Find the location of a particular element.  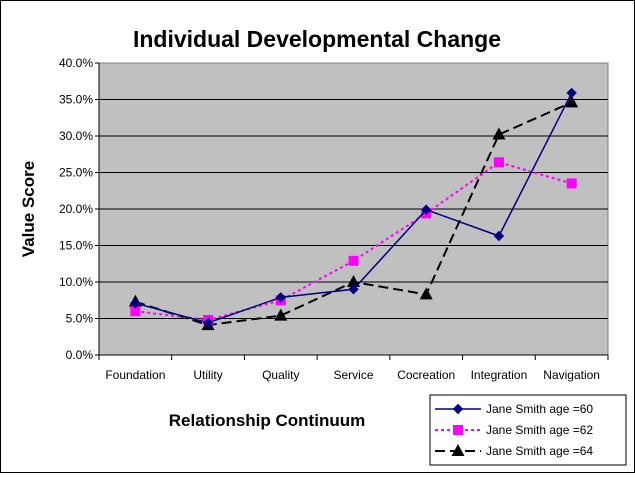

y-tick-label: 5.0% is located at coordinates (80, 319).